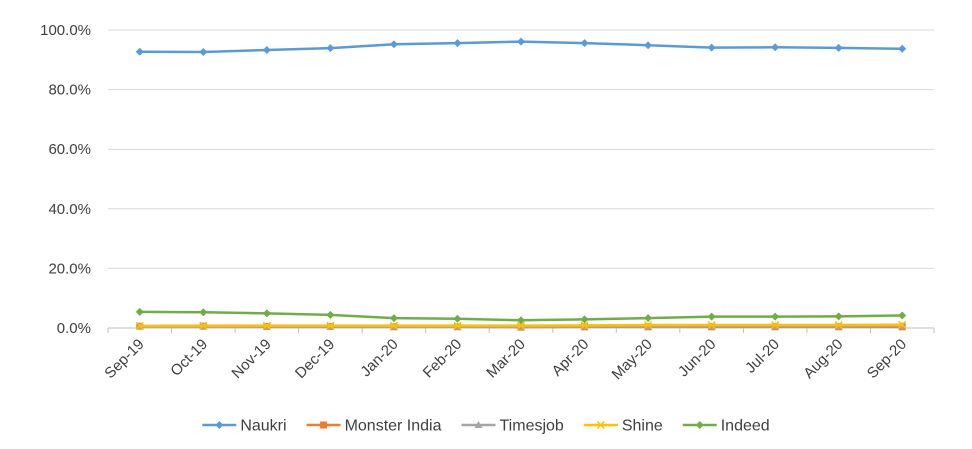  What do you see at coordinates (189, 358) in the screenshot?
I see `x-tick-label: Oct-19` at bounding box center [189, 358].